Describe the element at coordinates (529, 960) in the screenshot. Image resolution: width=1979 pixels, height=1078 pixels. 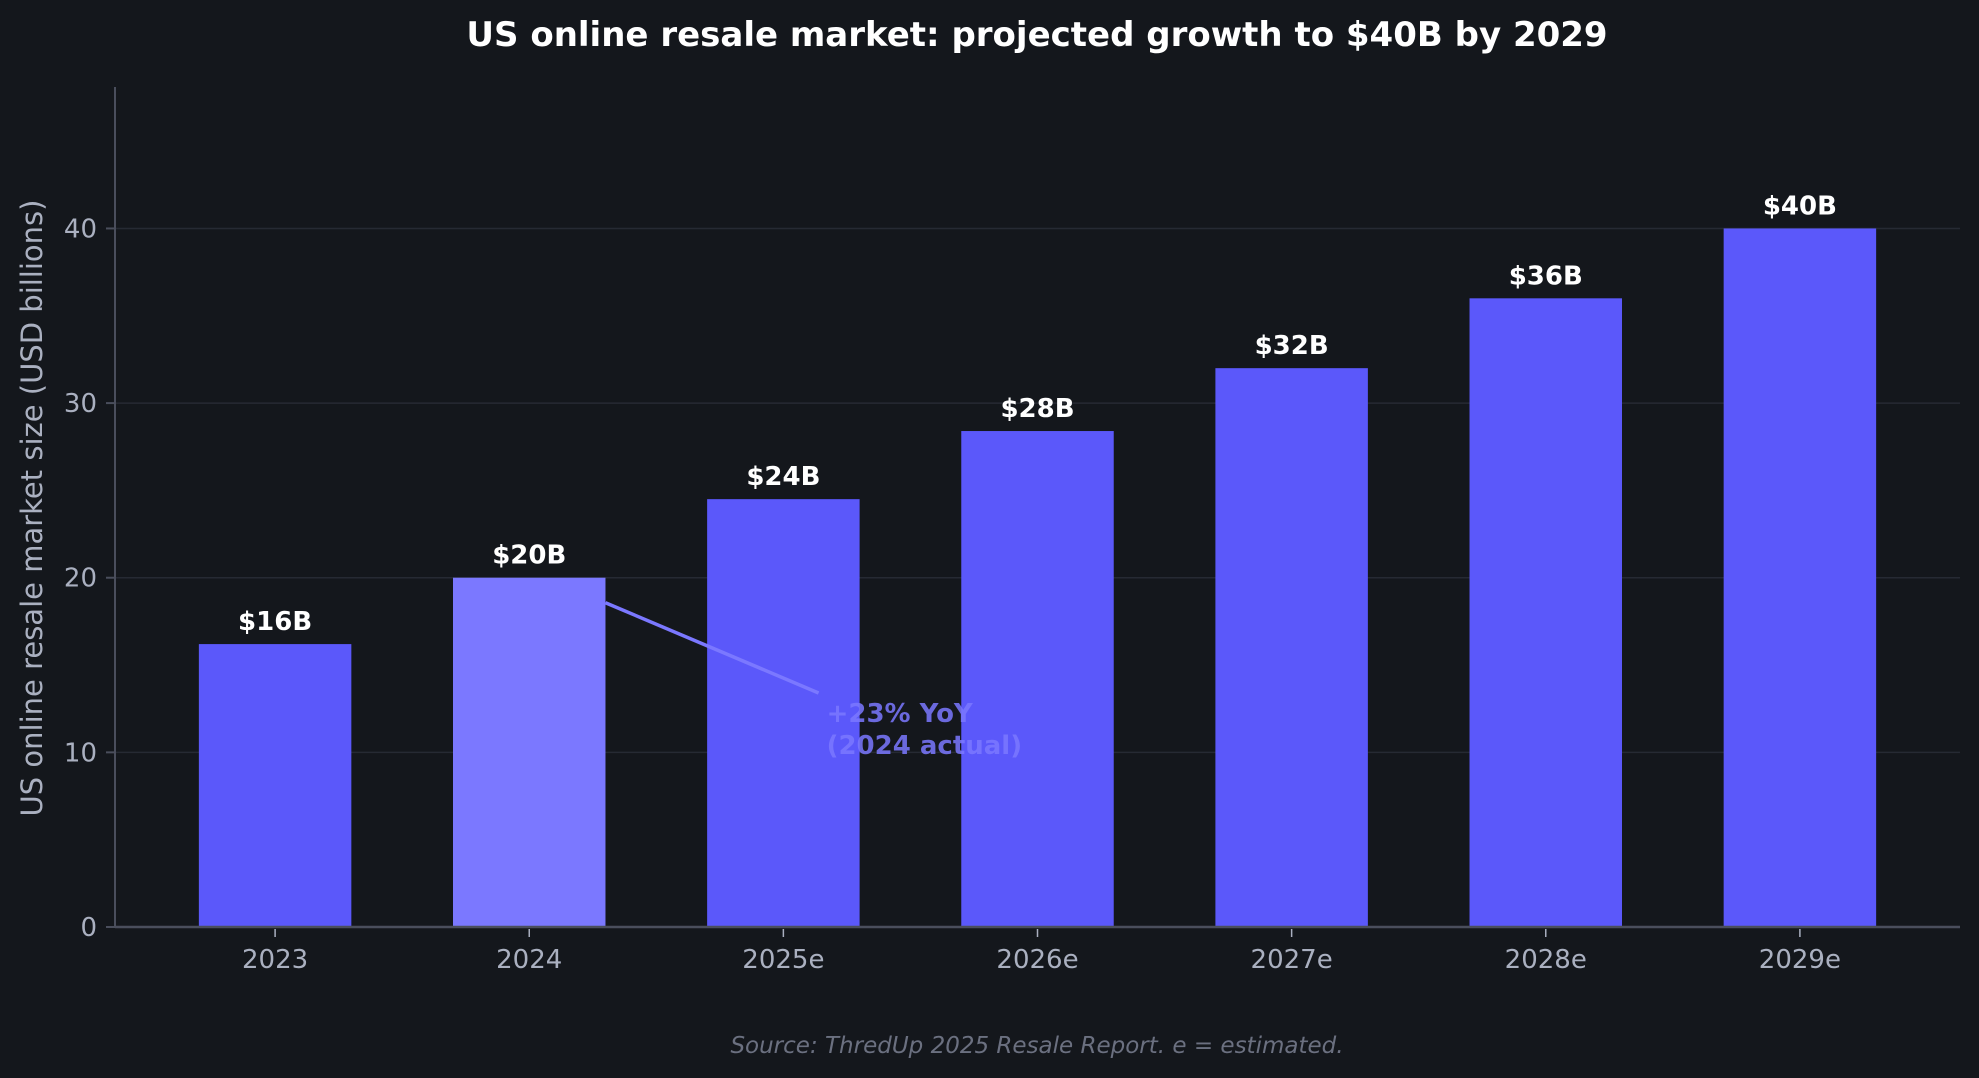
I see `x-tick-label: 2024` at that location.